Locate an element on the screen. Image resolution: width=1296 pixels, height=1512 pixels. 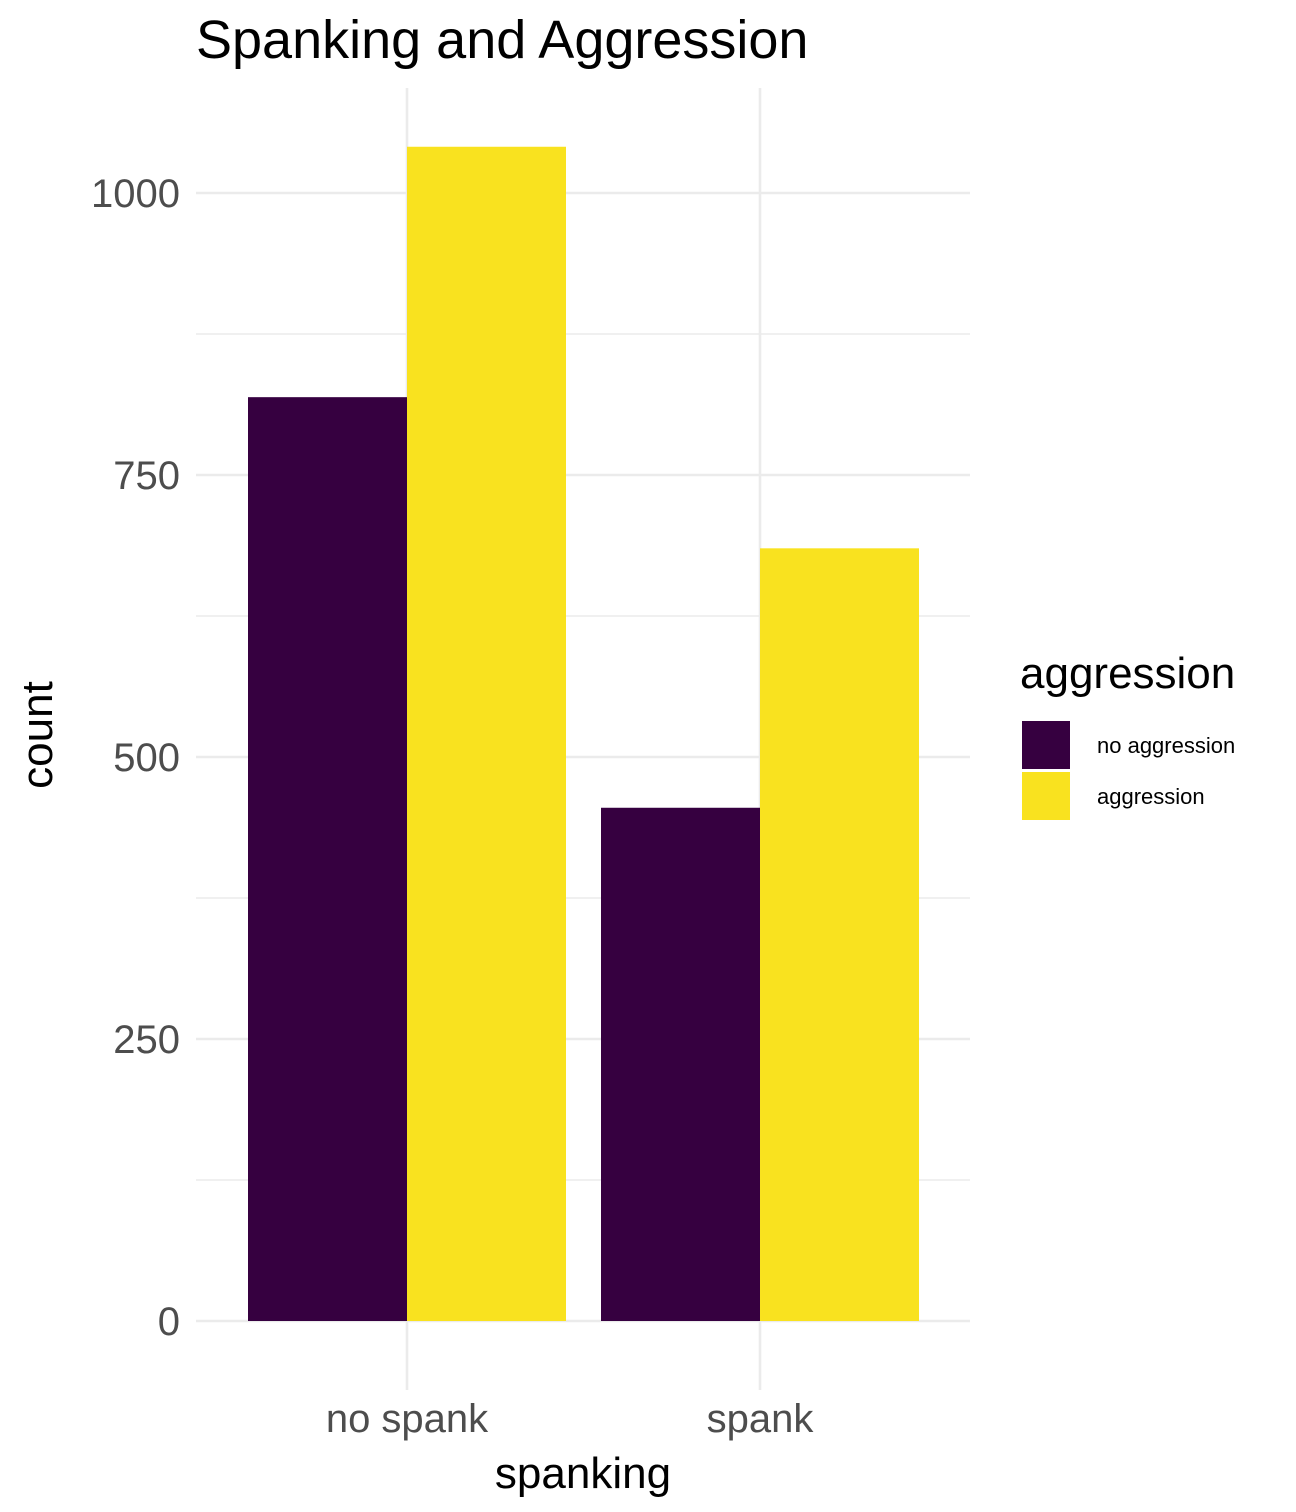
chart-title: Spanking and Aggression is located at coordinates (502, 40).